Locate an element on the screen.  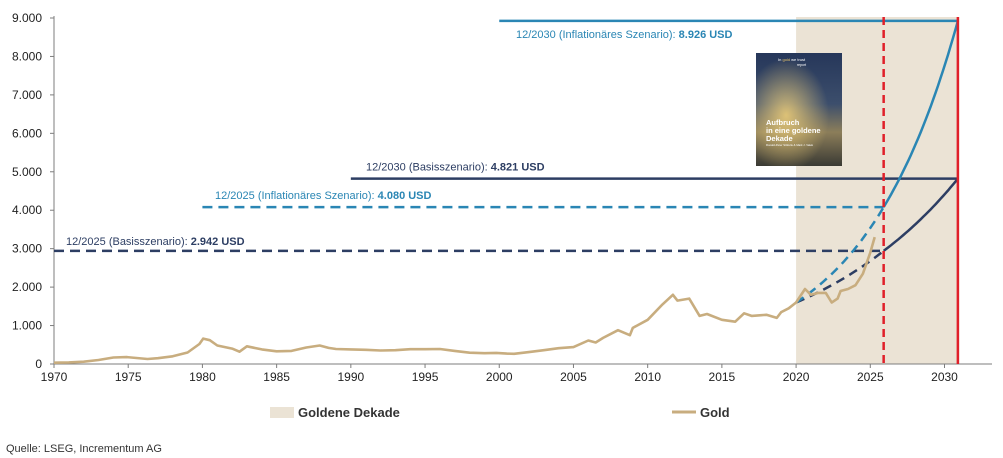
cover-title: Aufbruch in eine goldene Dekade is located at coordinates (793, 130).